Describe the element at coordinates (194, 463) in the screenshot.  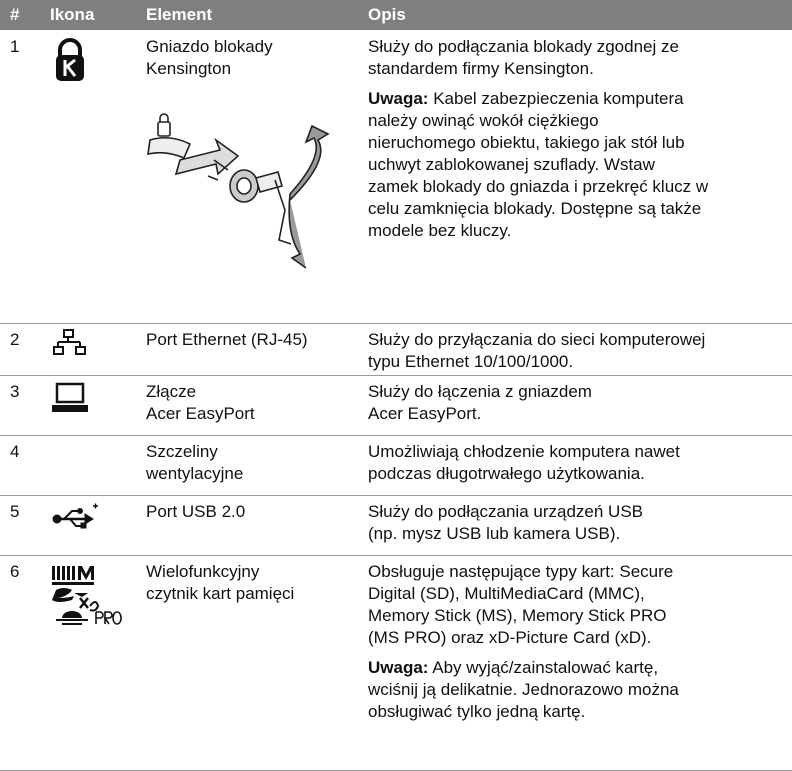
I see `element-name: Szczeliny wentylacyjne` at that location.